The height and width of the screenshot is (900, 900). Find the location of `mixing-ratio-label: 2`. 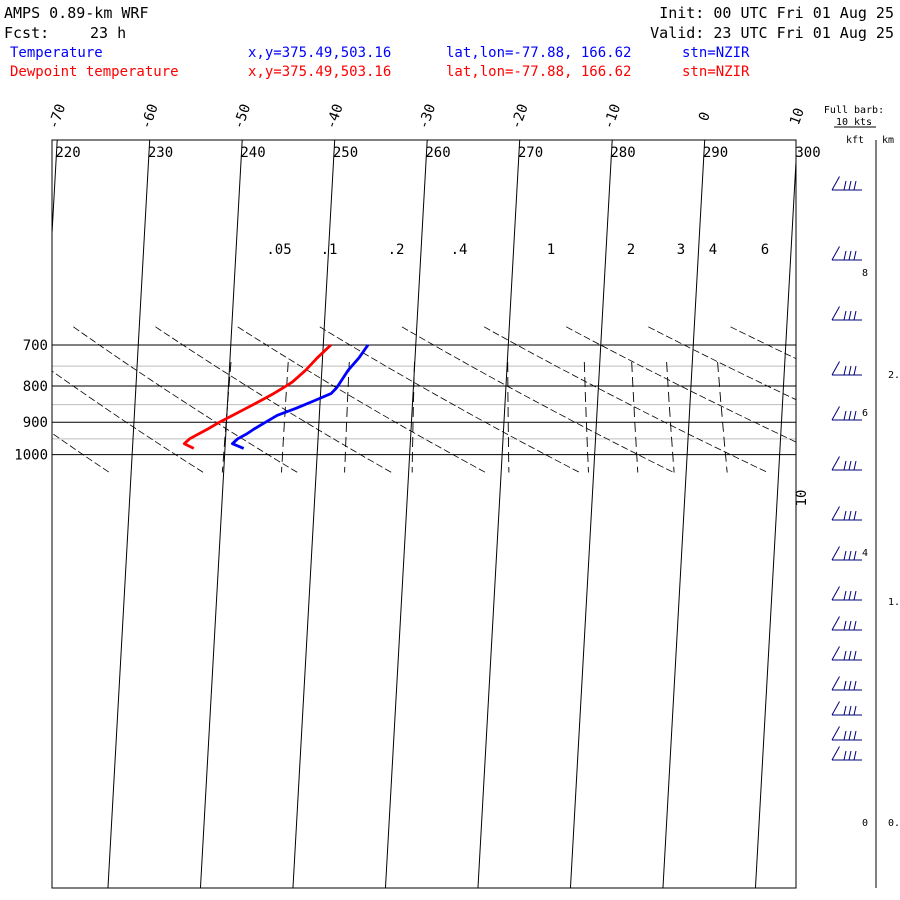

mixing-ratio-label: 2 is located at coordinates (631, 250).